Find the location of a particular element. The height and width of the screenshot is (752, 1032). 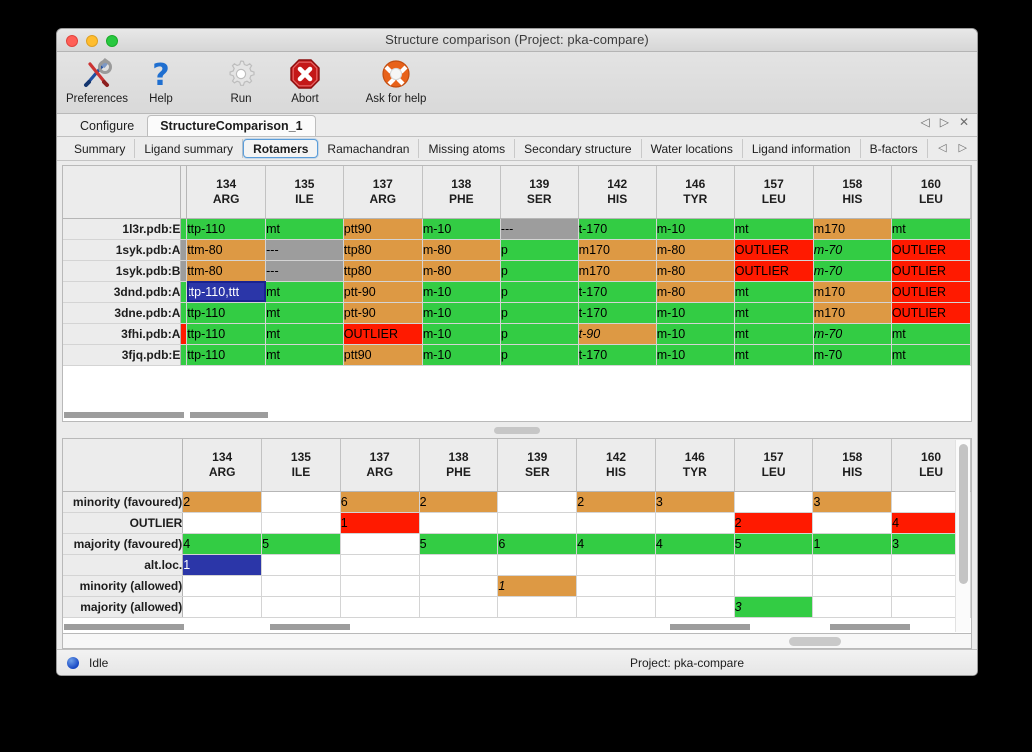

tab-ramachandran: Ramachandran is located at coordinates (369, 148).